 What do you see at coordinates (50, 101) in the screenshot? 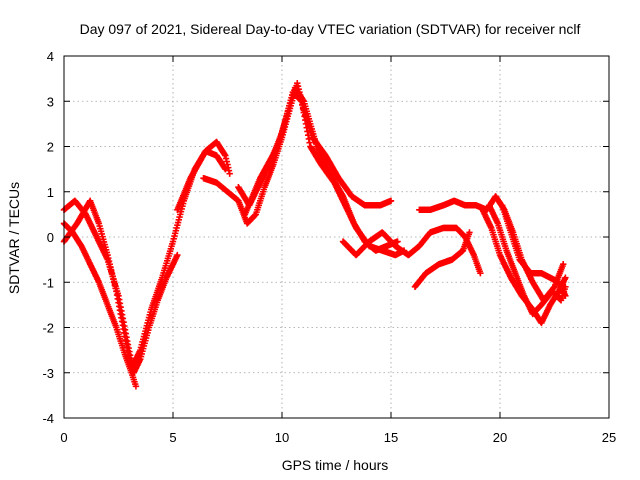
I see `y-tick-label: 3` at bounding box center [50, 101].